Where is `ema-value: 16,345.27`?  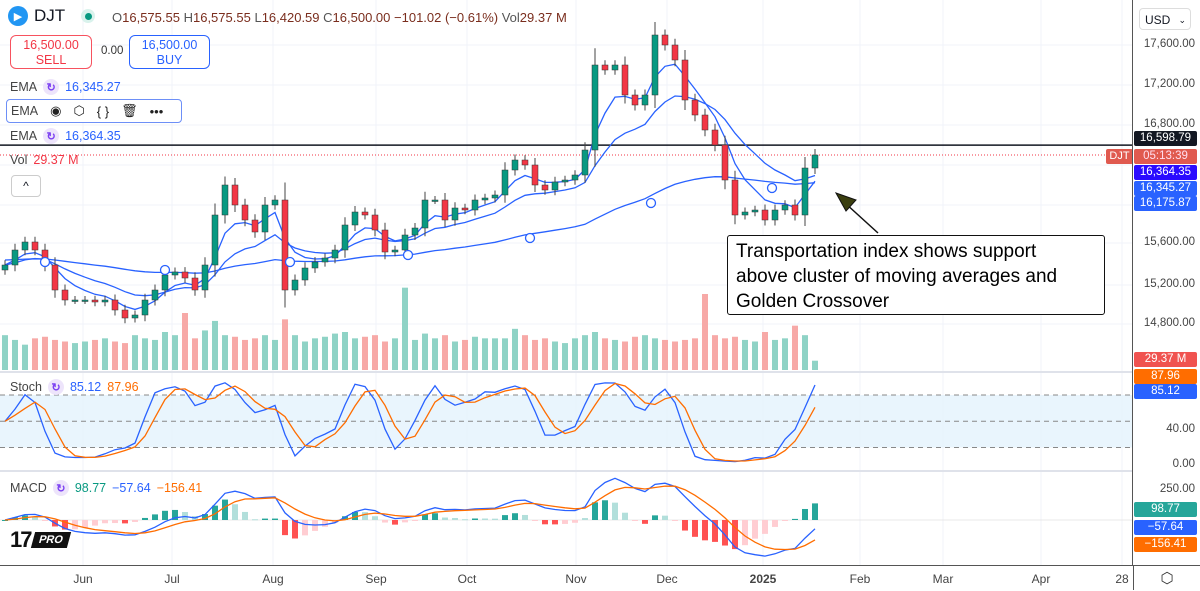
ema-value: 16,345.27 is located at coordinates (93, 87).